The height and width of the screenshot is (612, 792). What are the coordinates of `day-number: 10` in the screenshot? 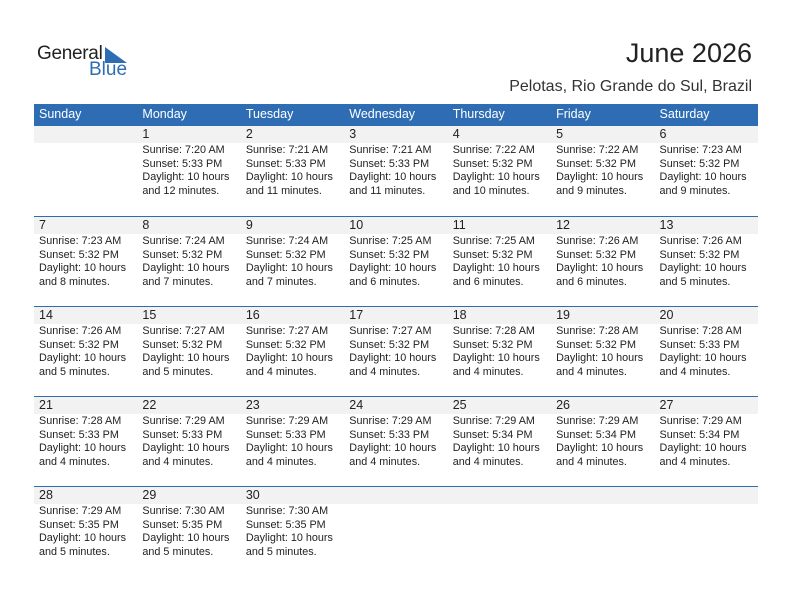 It's located at (356, 225).